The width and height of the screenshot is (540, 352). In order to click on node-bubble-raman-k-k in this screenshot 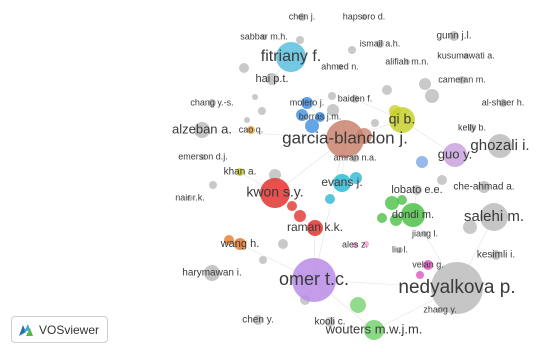, I will do `click(315, 228)`.